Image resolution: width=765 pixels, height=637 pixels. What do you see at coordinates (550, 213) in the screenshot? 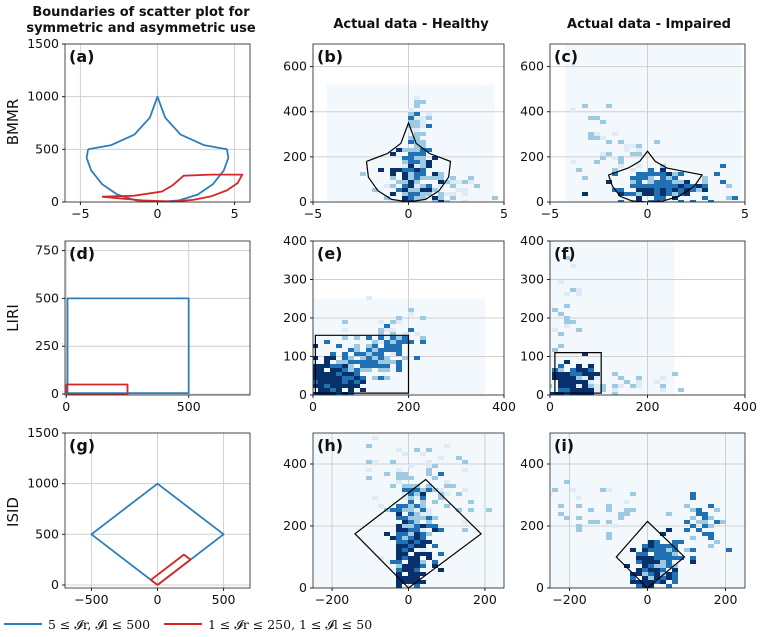
I see `x-tick-label: −5` at bounding box center [550, 213].